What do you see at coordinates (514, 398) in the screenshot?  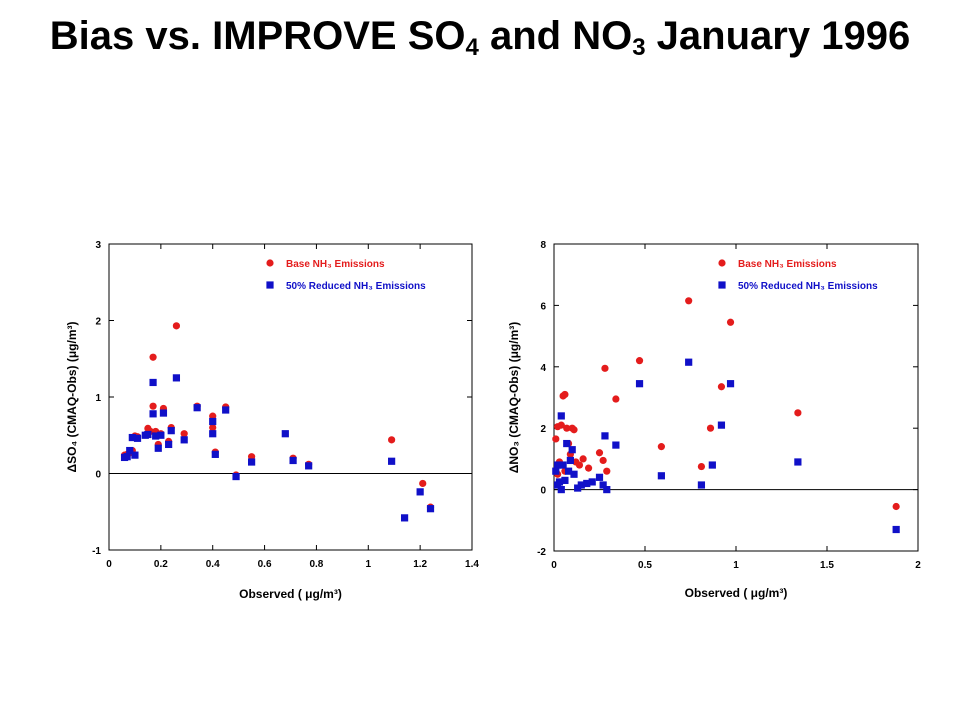 I see `y-axis-label: ΔNO₃ (CMAQ-Obs) (μg/m³)` at bounding box center [514, 398].